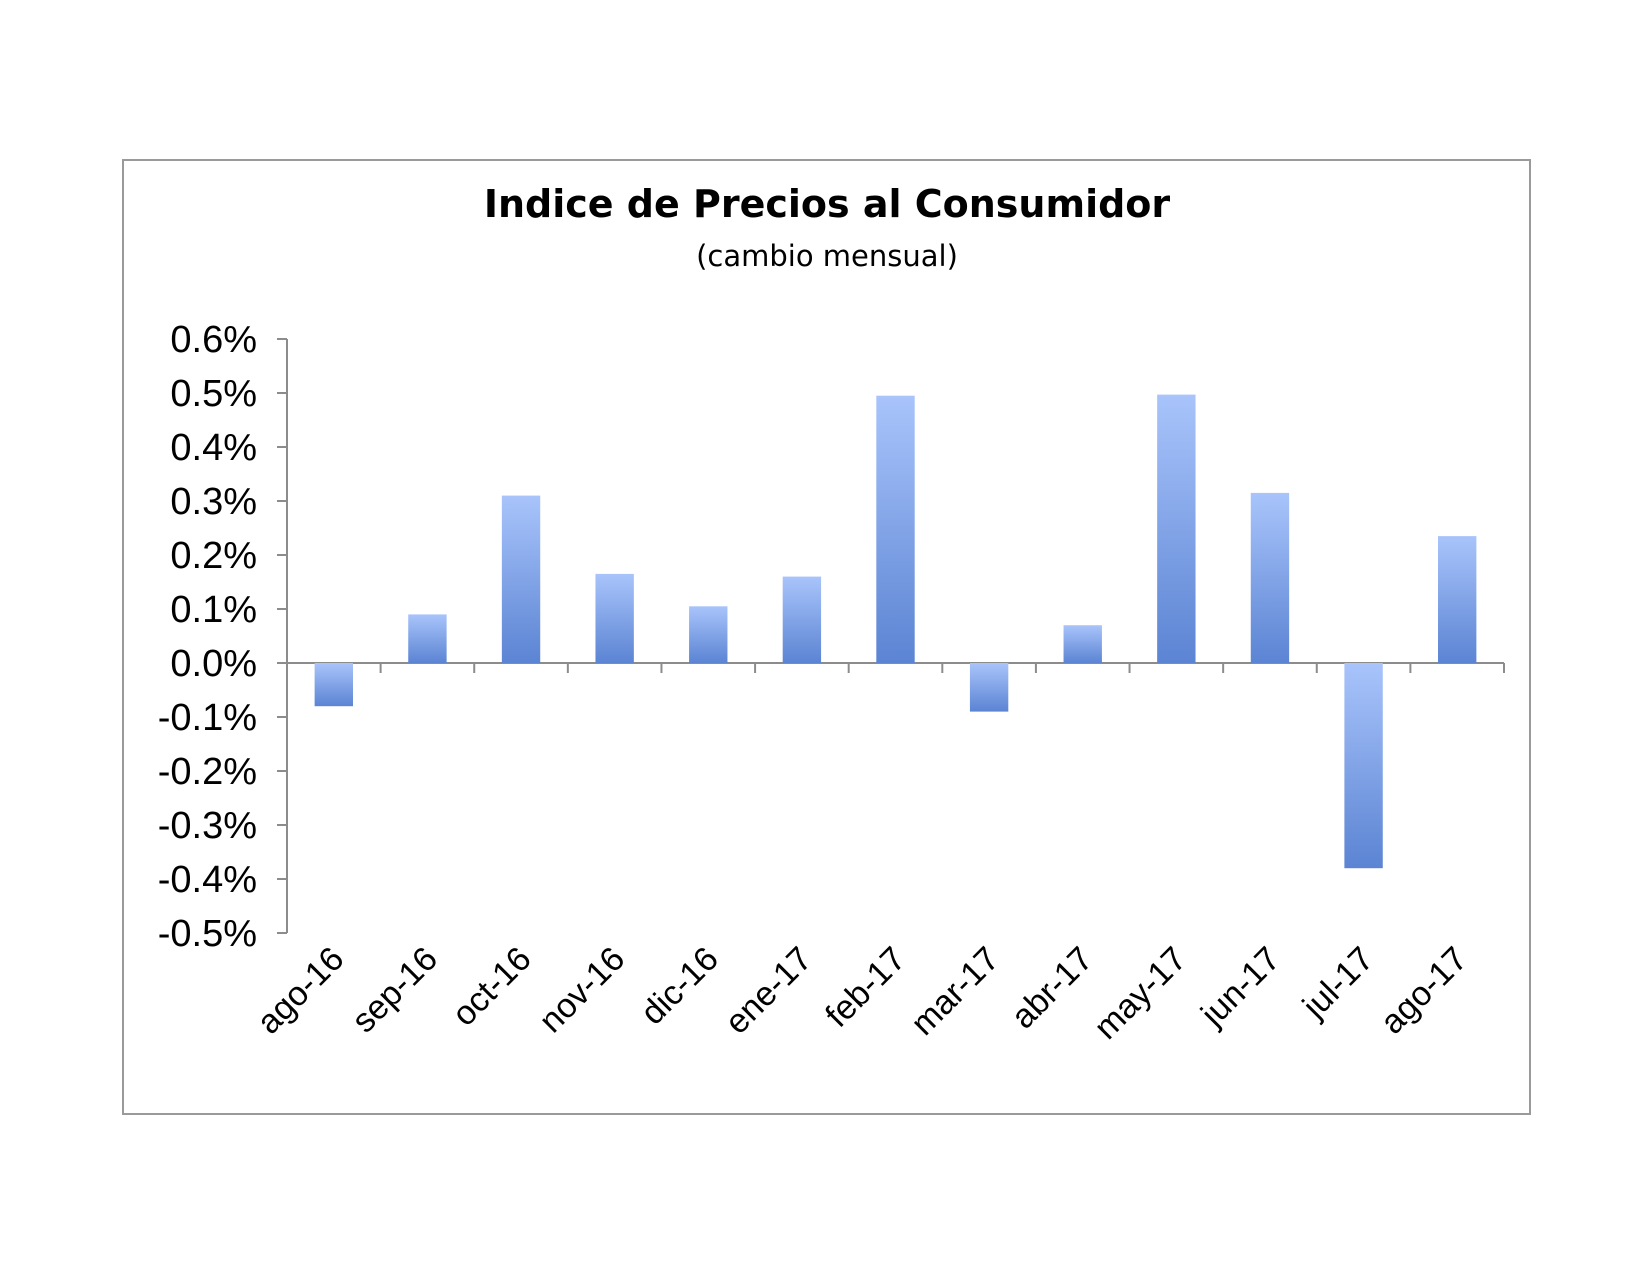 The height and width of the screenshot is (1275, 1650). Describe the element at coordinates (1338, 983) in the screenshot. I see `x-tick-label: jul-17` at that location.